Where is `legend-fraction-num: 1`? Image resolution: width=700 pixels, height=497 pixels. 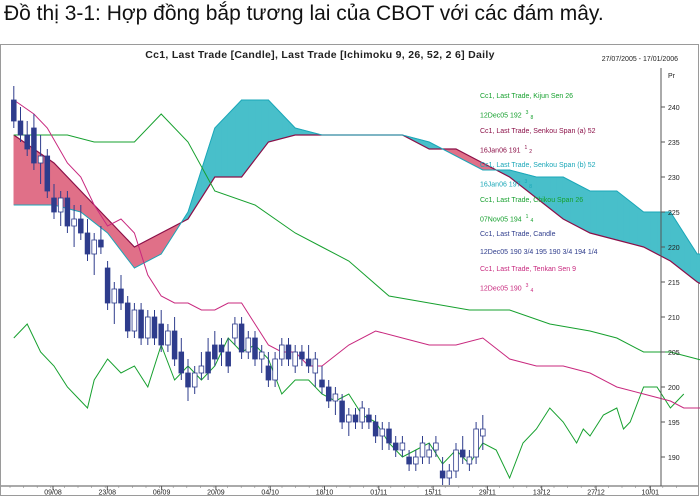 legend-fraction-num: 1 is located at coordinates (526, 147).